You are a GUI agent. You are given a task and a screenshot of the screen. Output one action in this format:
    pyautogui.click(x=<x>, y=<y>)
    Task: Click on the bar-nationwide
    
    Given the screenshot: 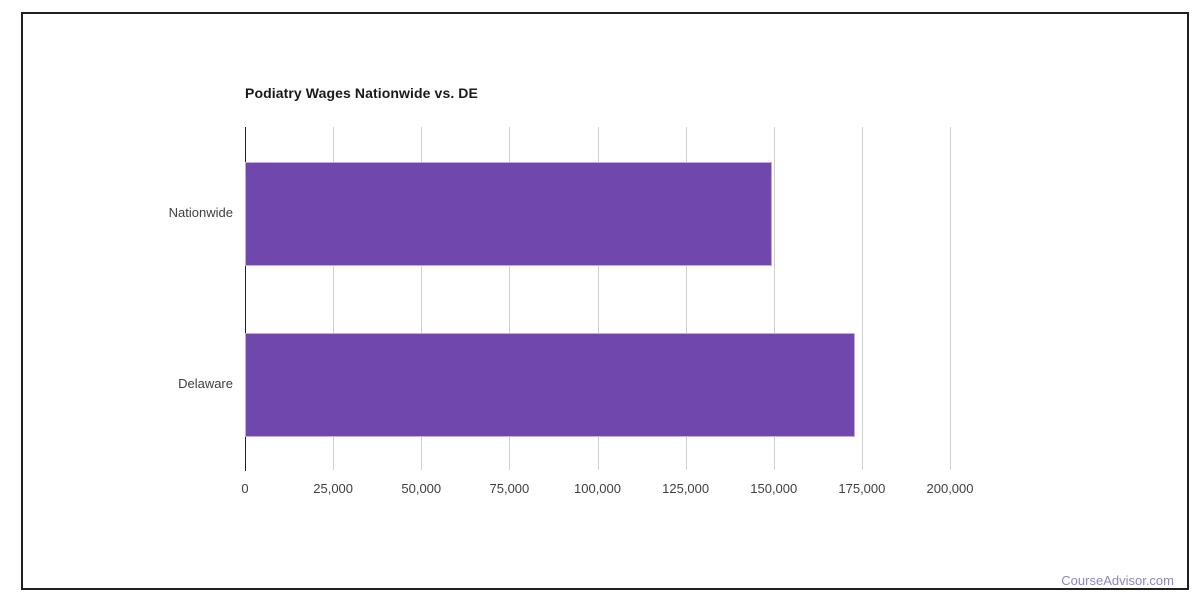 What is the action you would take?
    pyautogui.click(x=509, y=213)
    